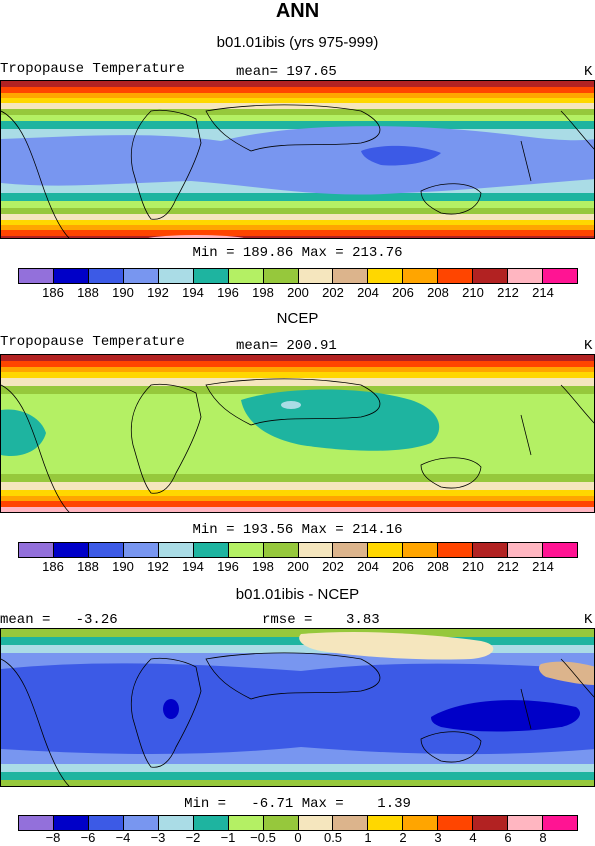  Describe the element at coordinates (588, 620) in the screenshot. I see `panel-3-unit-label: K` at that location.